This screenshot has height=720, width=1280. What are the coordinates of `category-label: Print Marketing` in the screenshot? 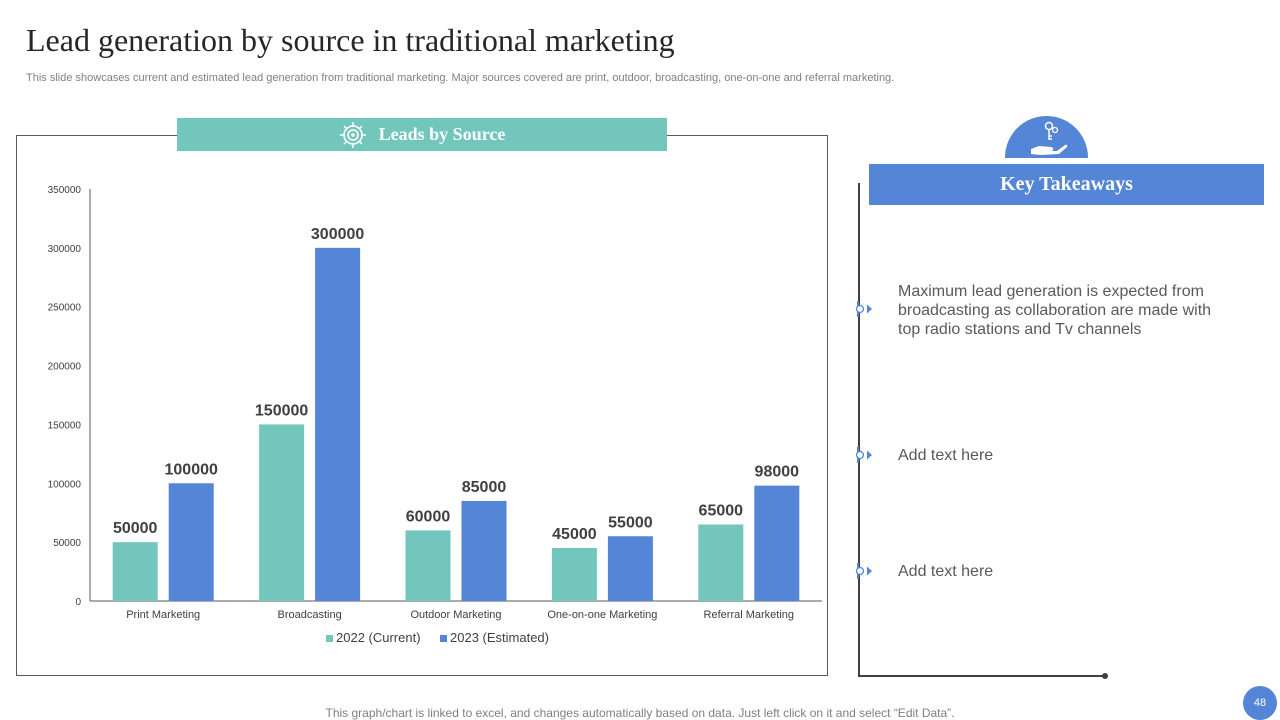 It's located at (163, 615).